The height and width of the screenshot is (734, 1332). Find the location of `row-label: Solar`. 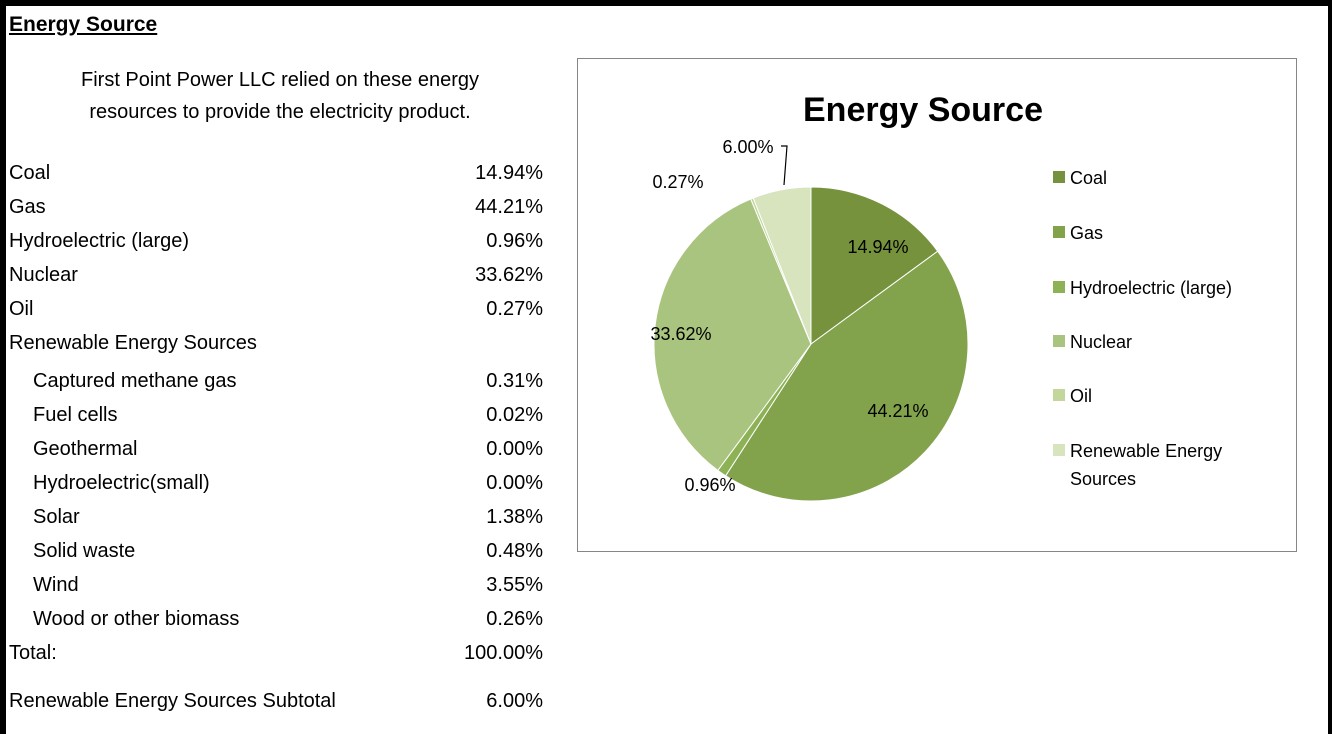

row-label: Solar is located at coordinates (56, 517).